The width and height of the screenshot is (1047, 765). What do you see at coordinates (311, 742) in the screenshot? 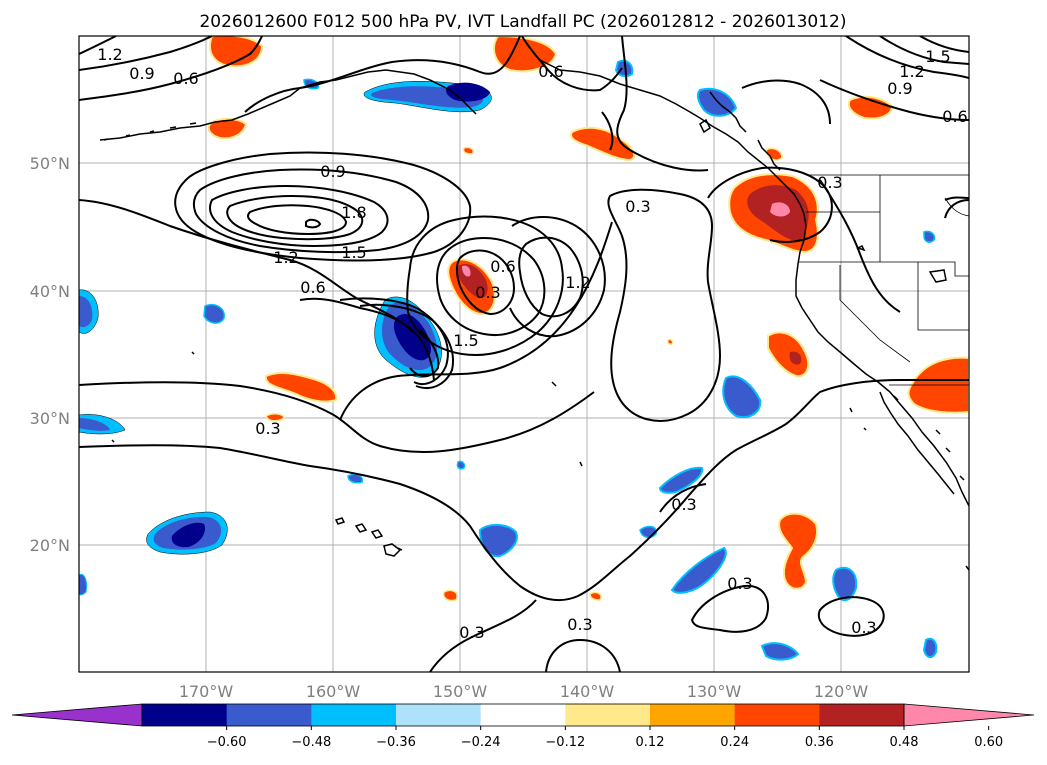
I see `colorbar-tick-label: −0.48` at bounding box center [311, 742].